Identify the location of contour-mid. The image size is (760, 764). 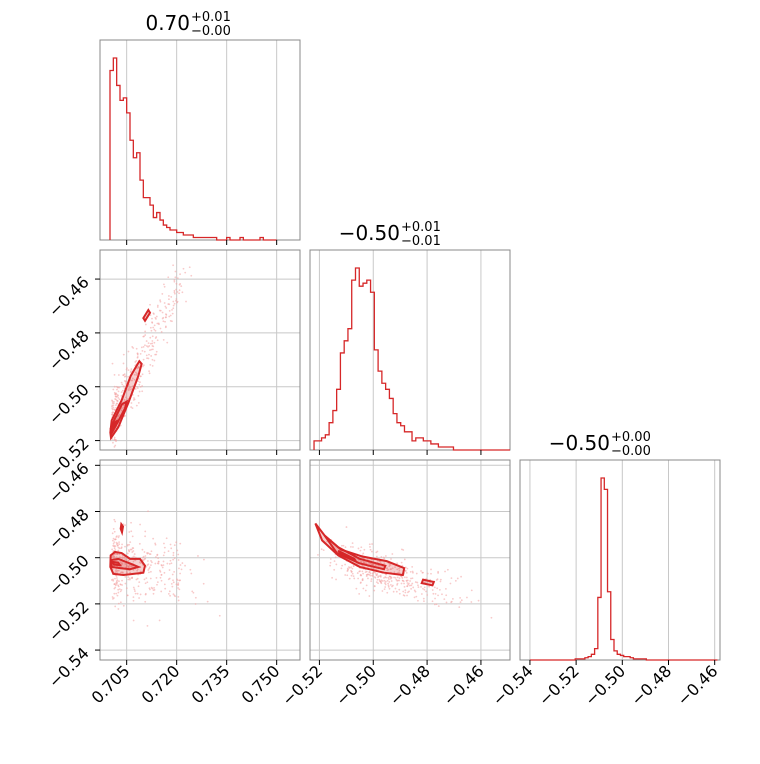
(126, 564).